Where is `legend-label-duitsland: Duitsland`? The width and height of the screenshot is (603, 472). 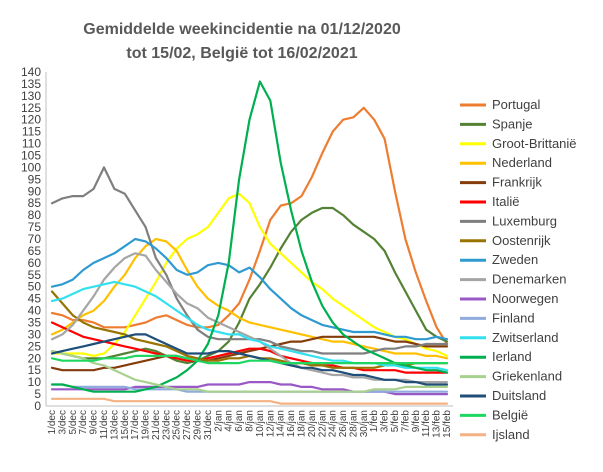 legend-label-duitsland: Duitsland is located at coordinates (519, 395).